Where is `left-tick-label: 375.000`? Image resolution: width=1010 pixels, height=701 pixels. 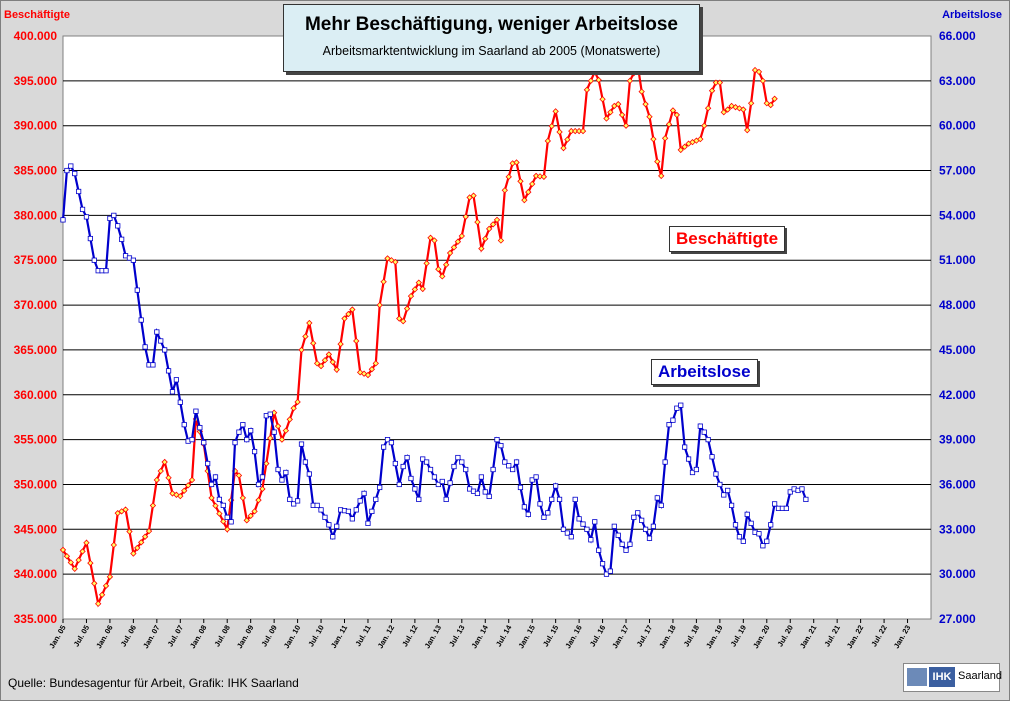
left-tick-label: 375.000 is located at coordinates (36, 260).